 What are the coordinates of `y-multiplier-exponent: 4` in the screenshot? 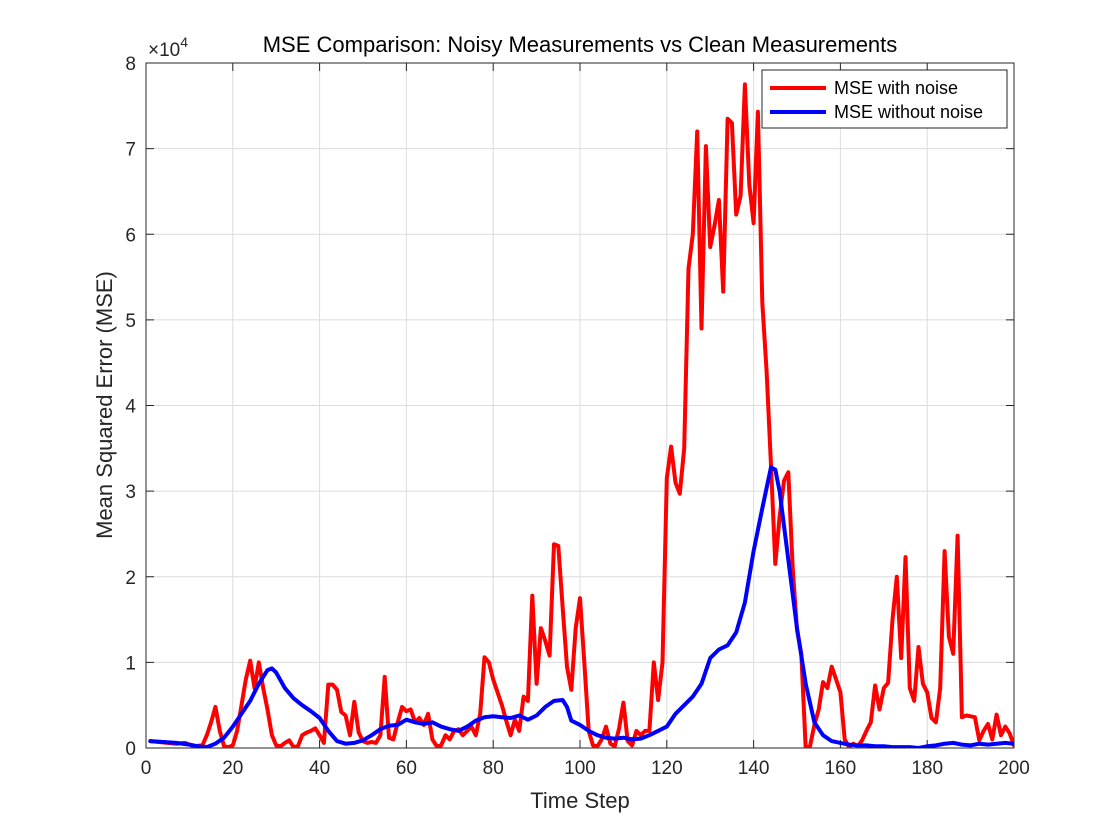 It's located at (184, 42).